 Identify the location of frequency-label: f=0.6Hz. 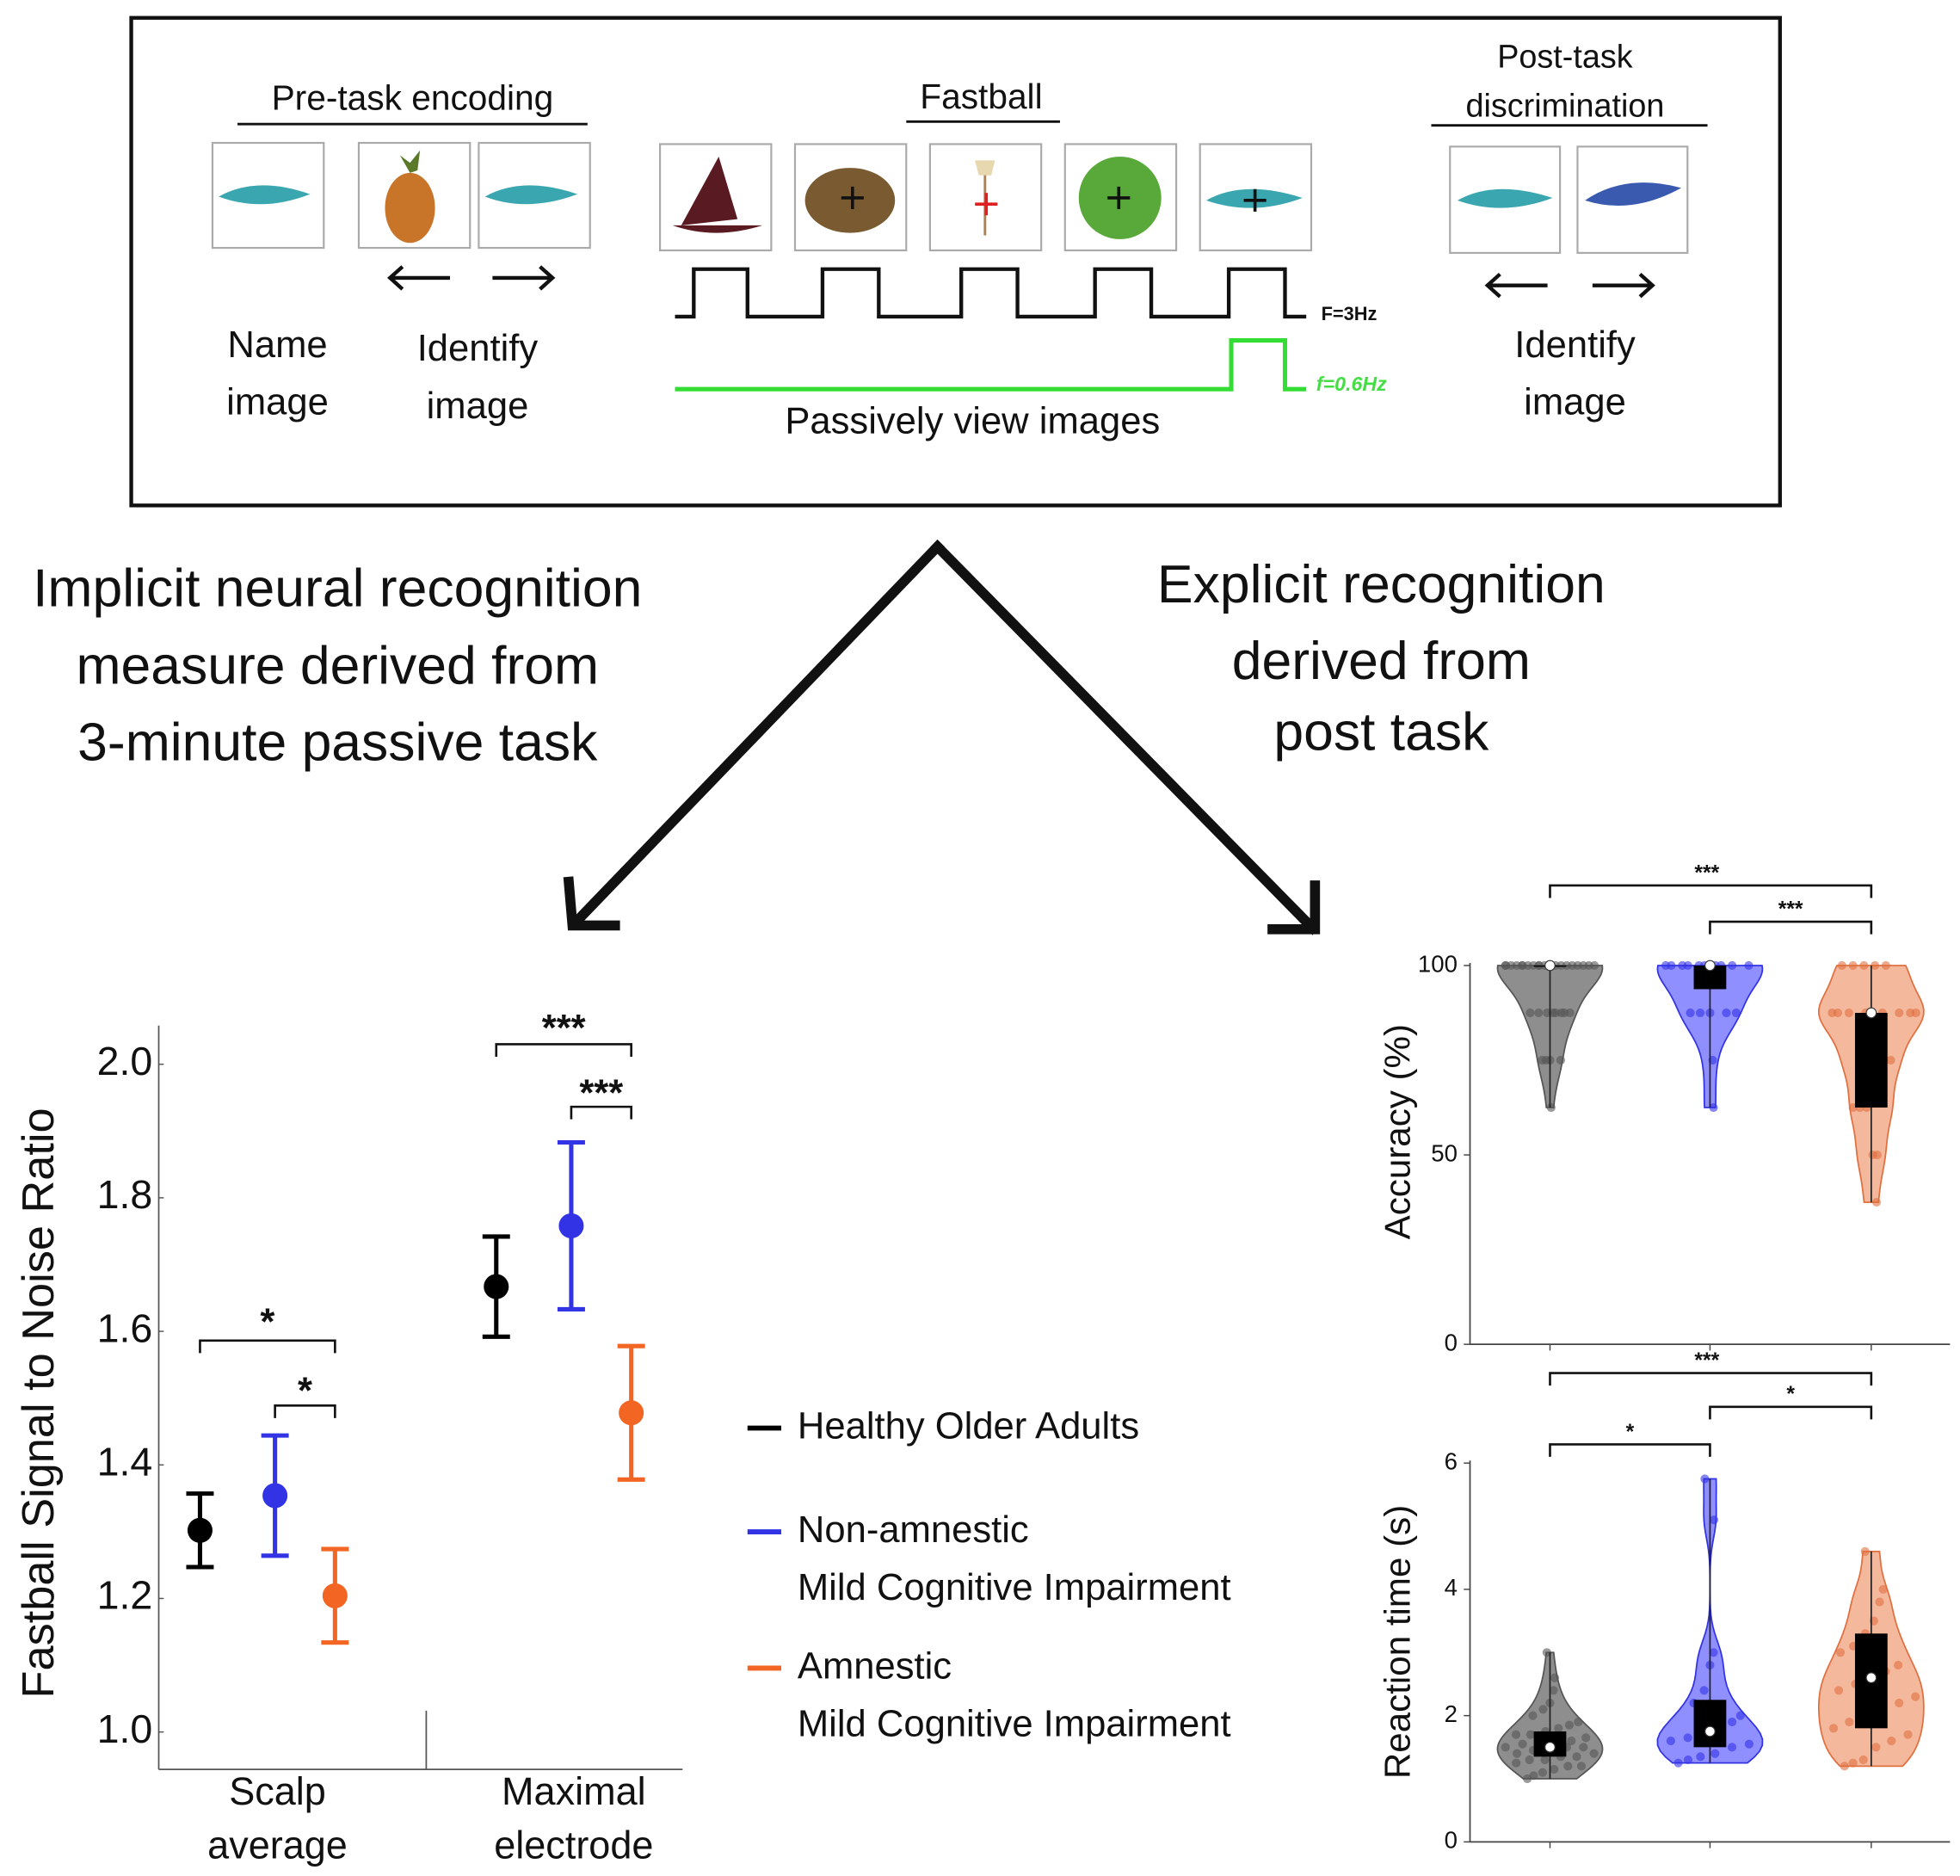
(1352, 384).